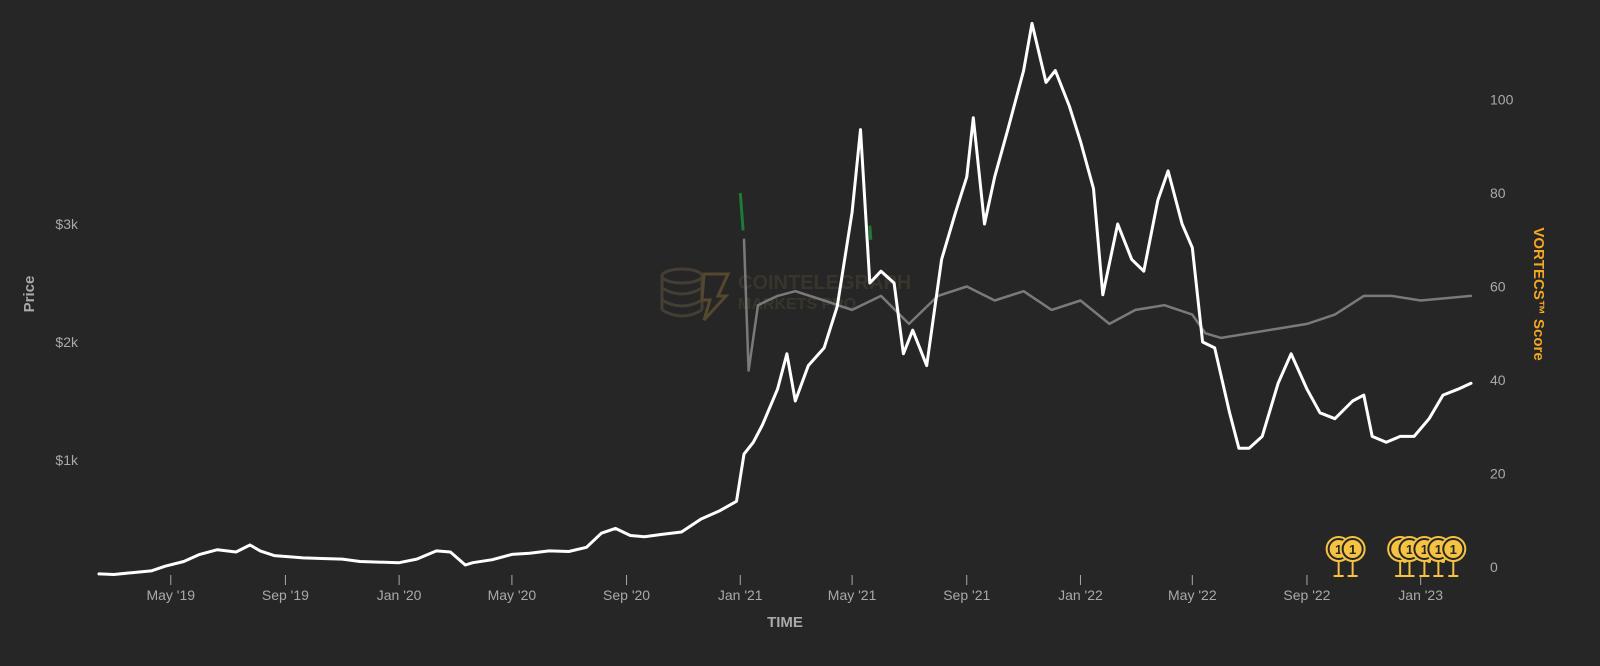 The height and width of the screenshot is (666, 1600). I want to click on y-right-tick-label: 60, so click(1498, 287).